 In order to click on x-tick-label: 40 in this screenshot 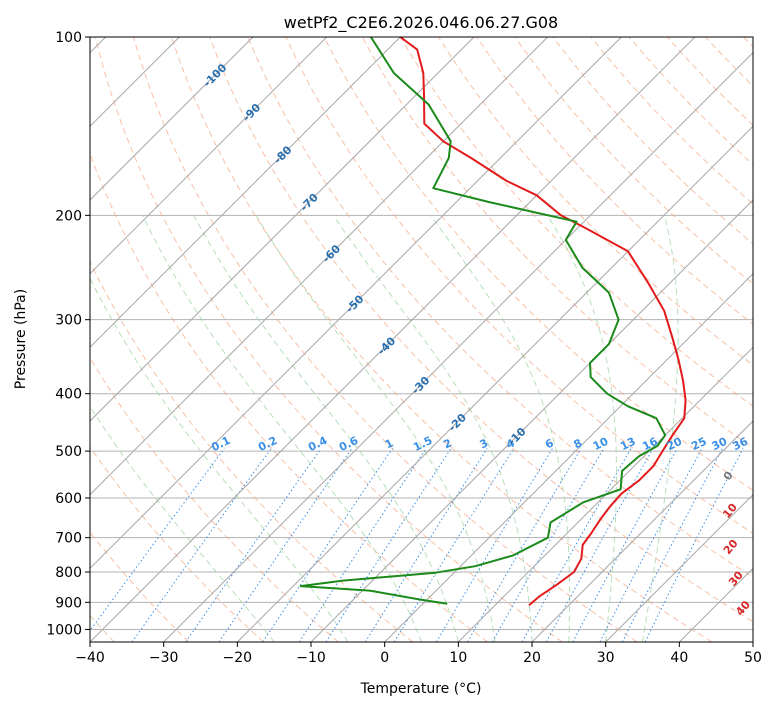, I will do `click(679, 658)`.